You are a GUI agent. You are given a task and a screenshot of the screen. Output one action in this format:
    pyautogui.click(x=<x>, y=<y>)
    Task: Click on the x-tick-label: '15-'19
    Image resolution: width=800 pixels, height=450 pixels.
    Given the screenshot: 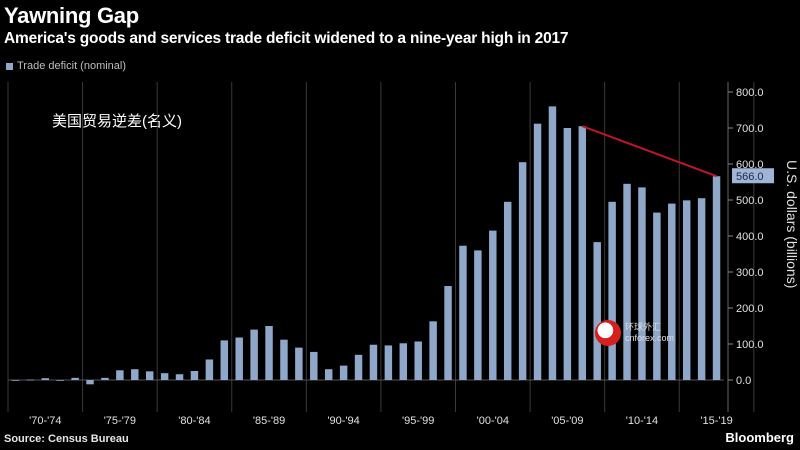 What is the action you would take?
    pyautogui.click(x=716, y=421)
    